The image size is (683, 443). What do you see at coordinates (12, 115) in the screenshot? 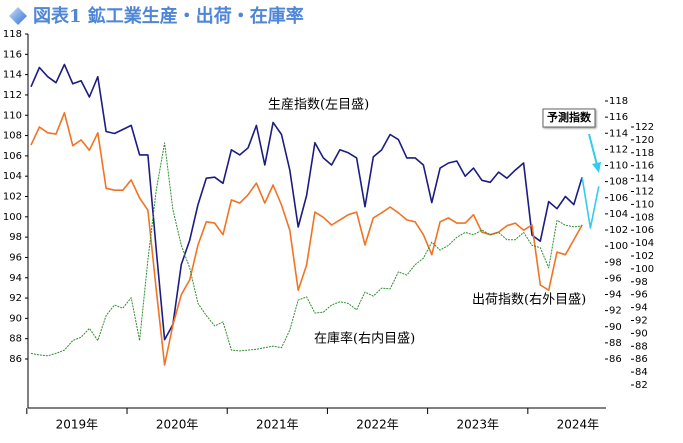
I see `y-tick-label: 110` at bounding box center [12, 115].